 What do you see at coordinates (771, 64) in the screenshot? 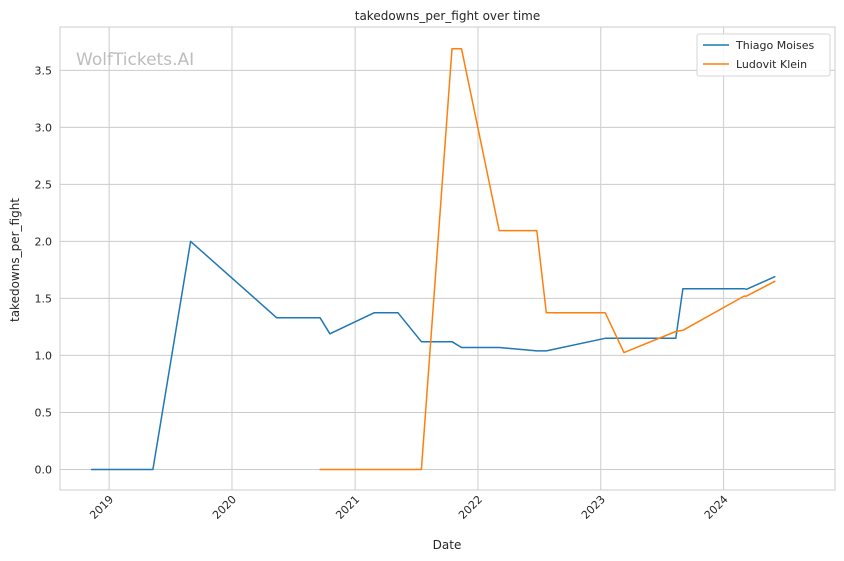
I see `legend-label-ludovit-klein: Ludovit Klein` at bounding box center [771, 64].